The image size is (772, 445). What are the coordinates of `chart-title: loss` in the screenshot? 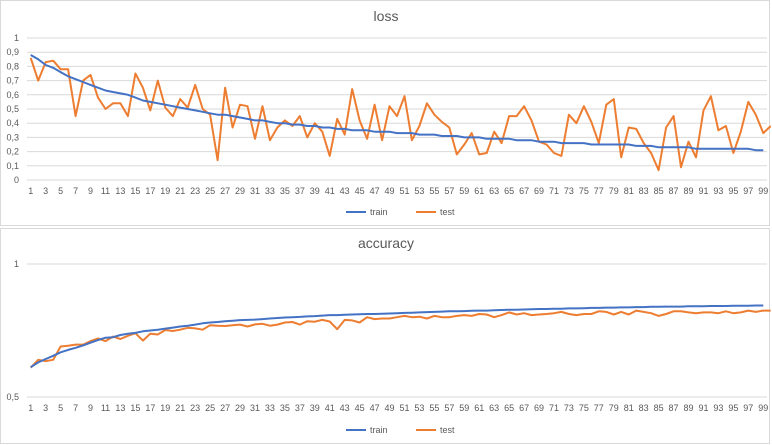 It's located at (386, 16).